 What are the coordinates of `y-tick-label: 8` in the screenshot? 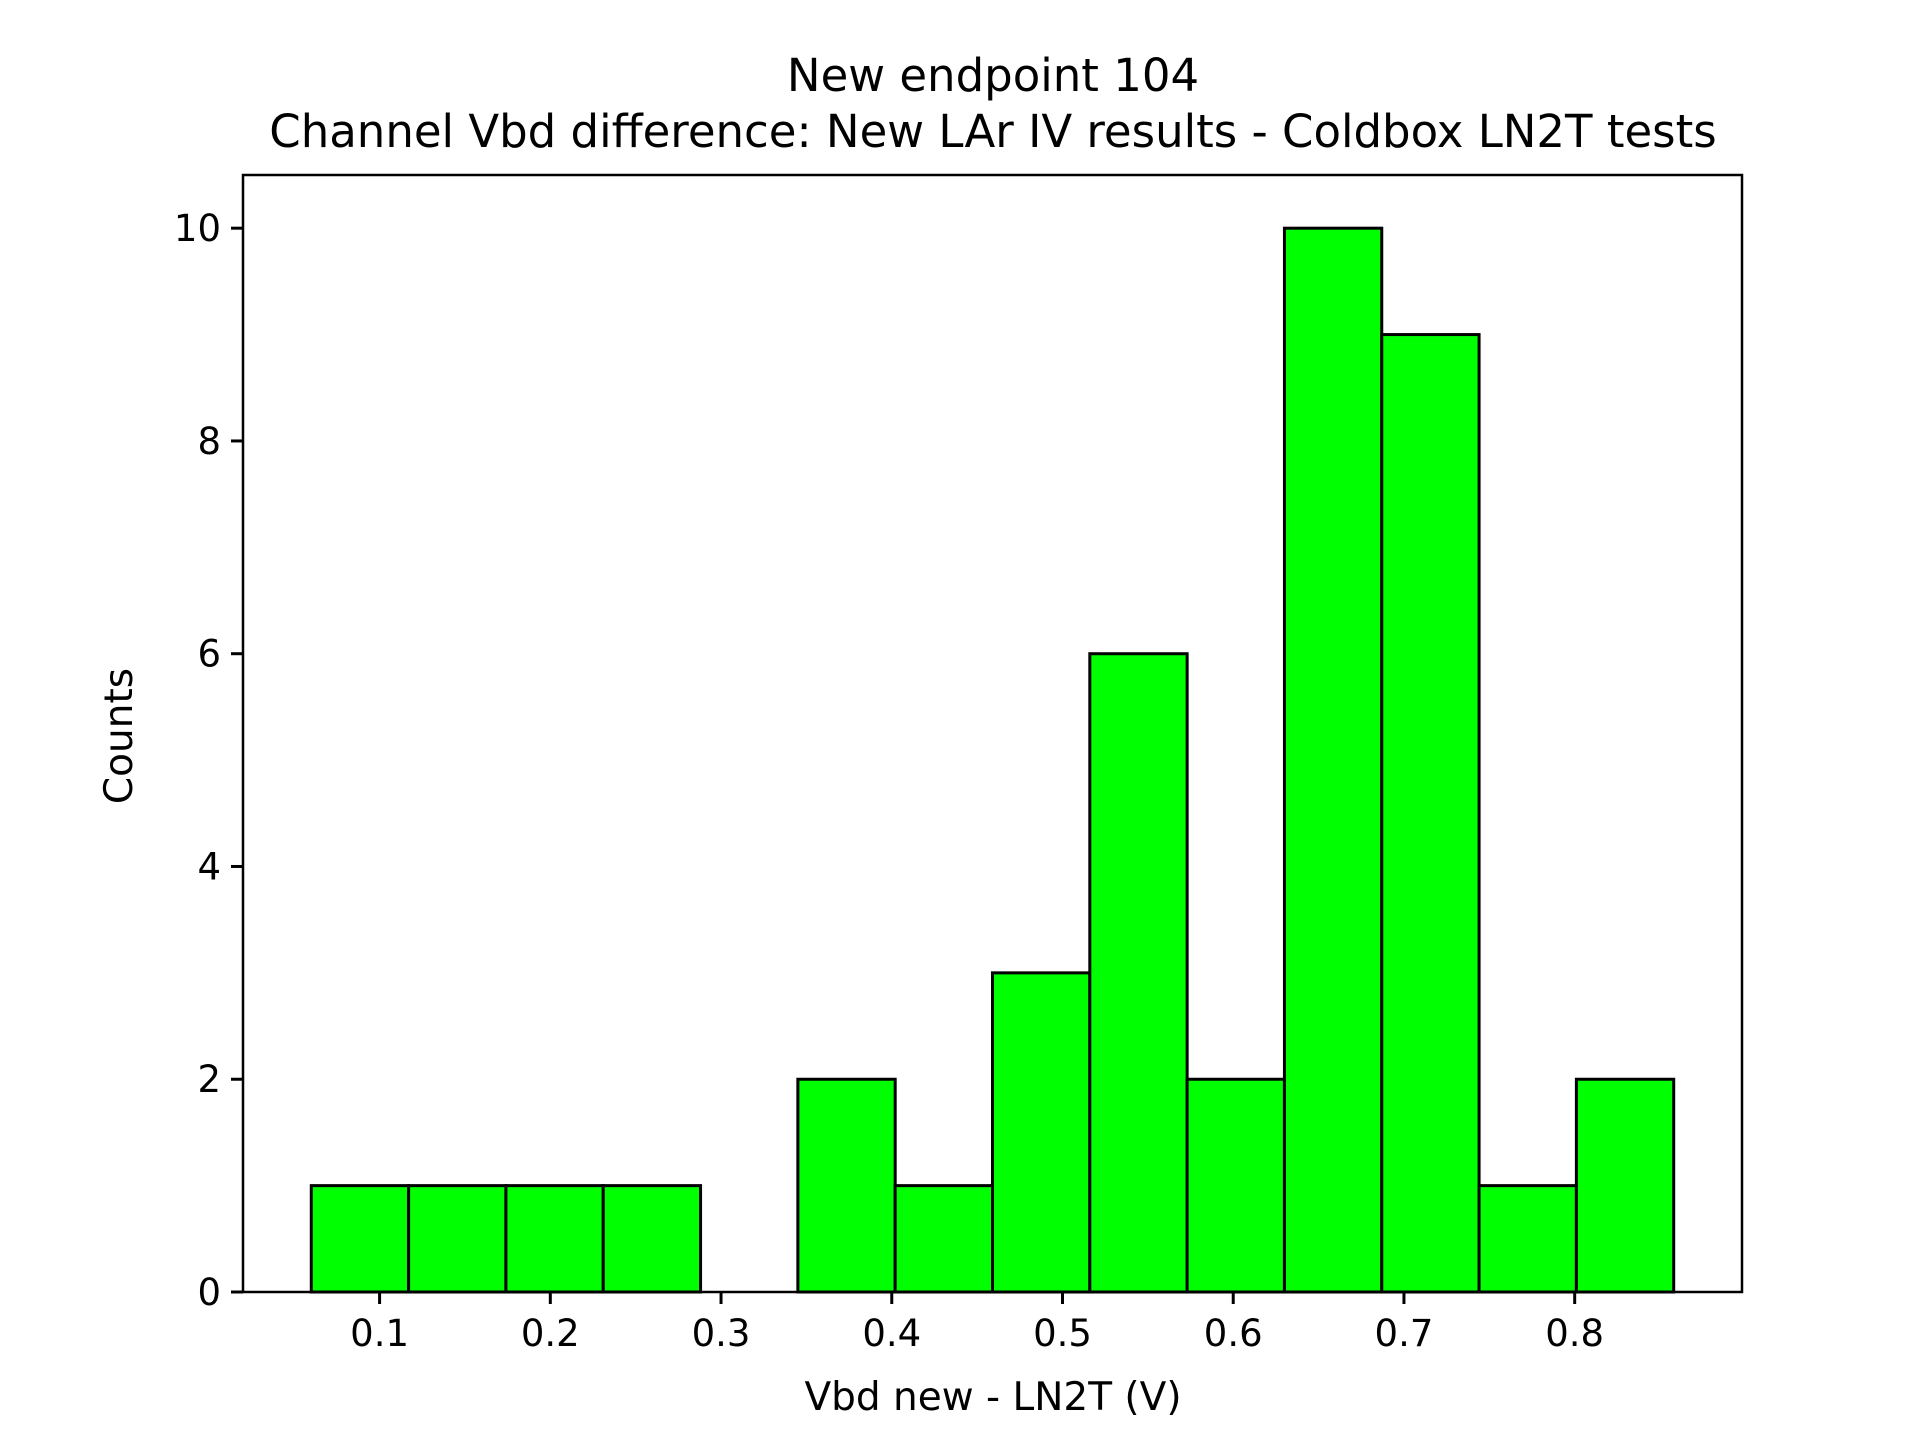 It's located at (209, 441).